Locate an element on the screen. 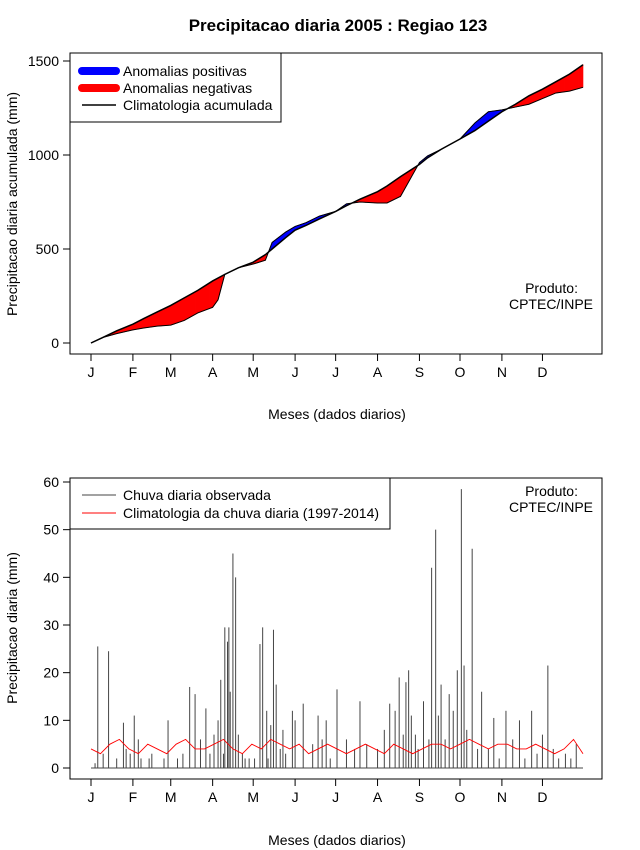  cumulative-x-axis-label: Meses (dados diarios) is located at coordinates (337, 414).